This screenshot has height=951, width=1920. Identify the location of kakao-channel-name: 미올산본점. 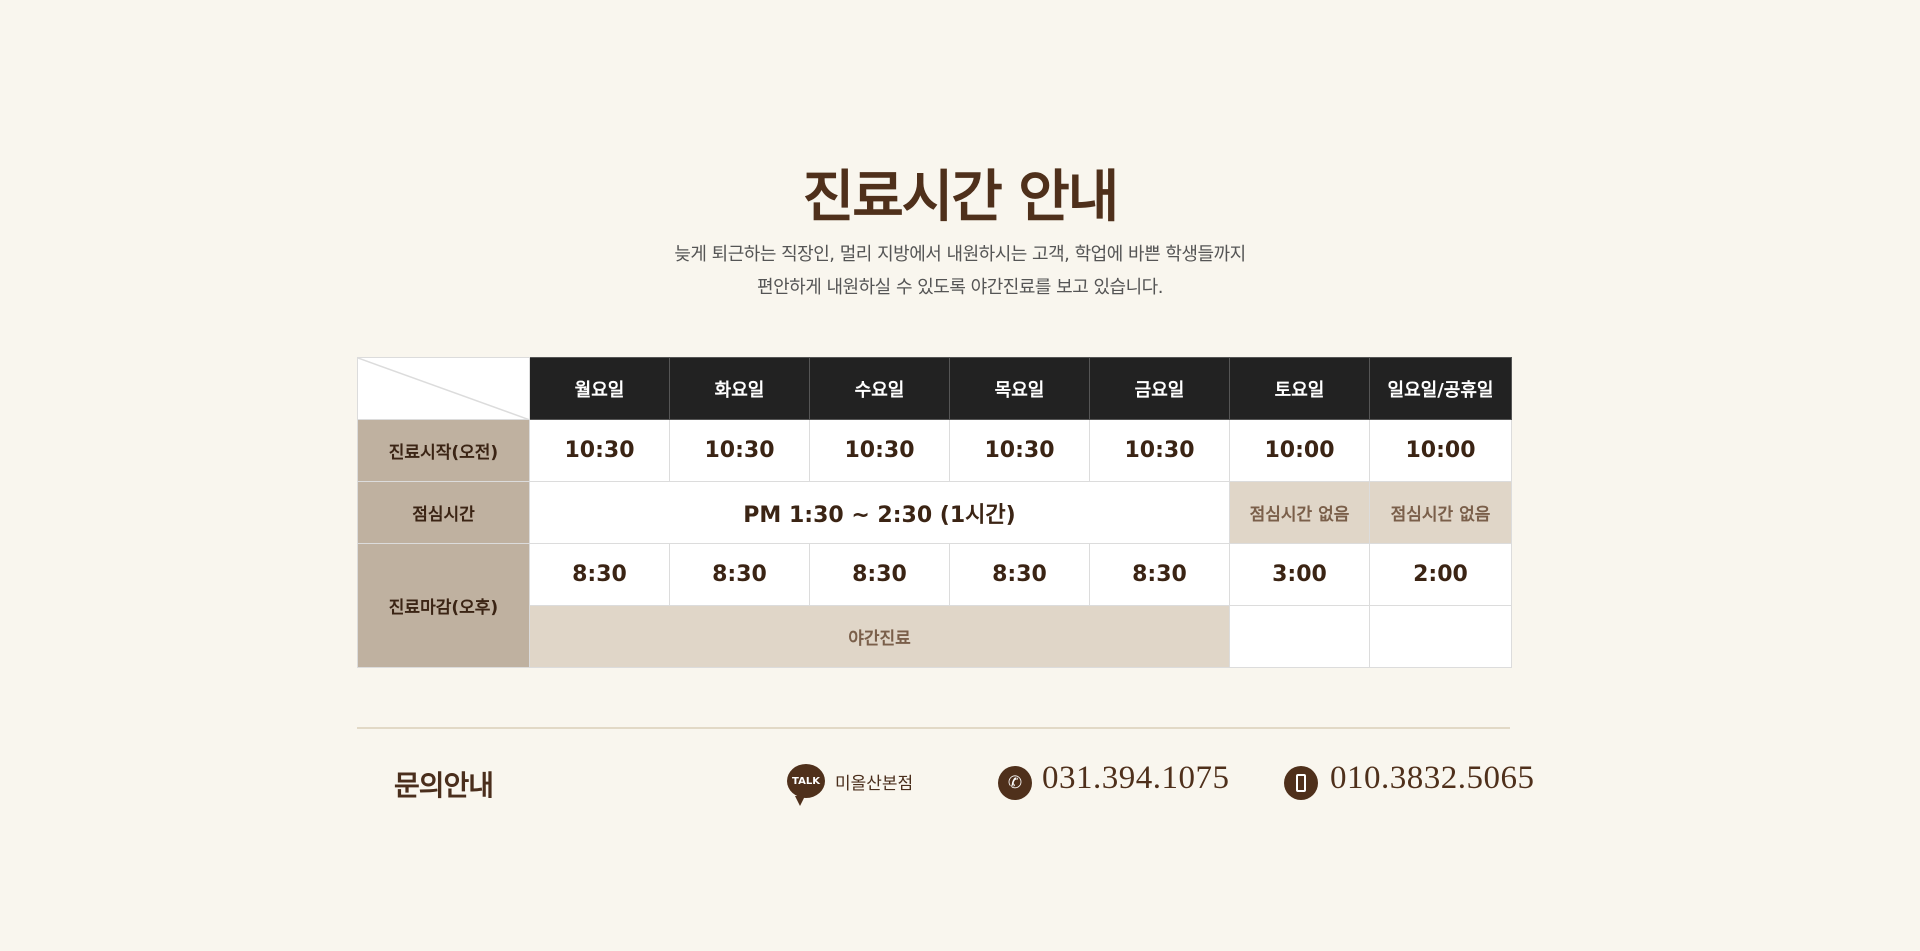
(874, 784).